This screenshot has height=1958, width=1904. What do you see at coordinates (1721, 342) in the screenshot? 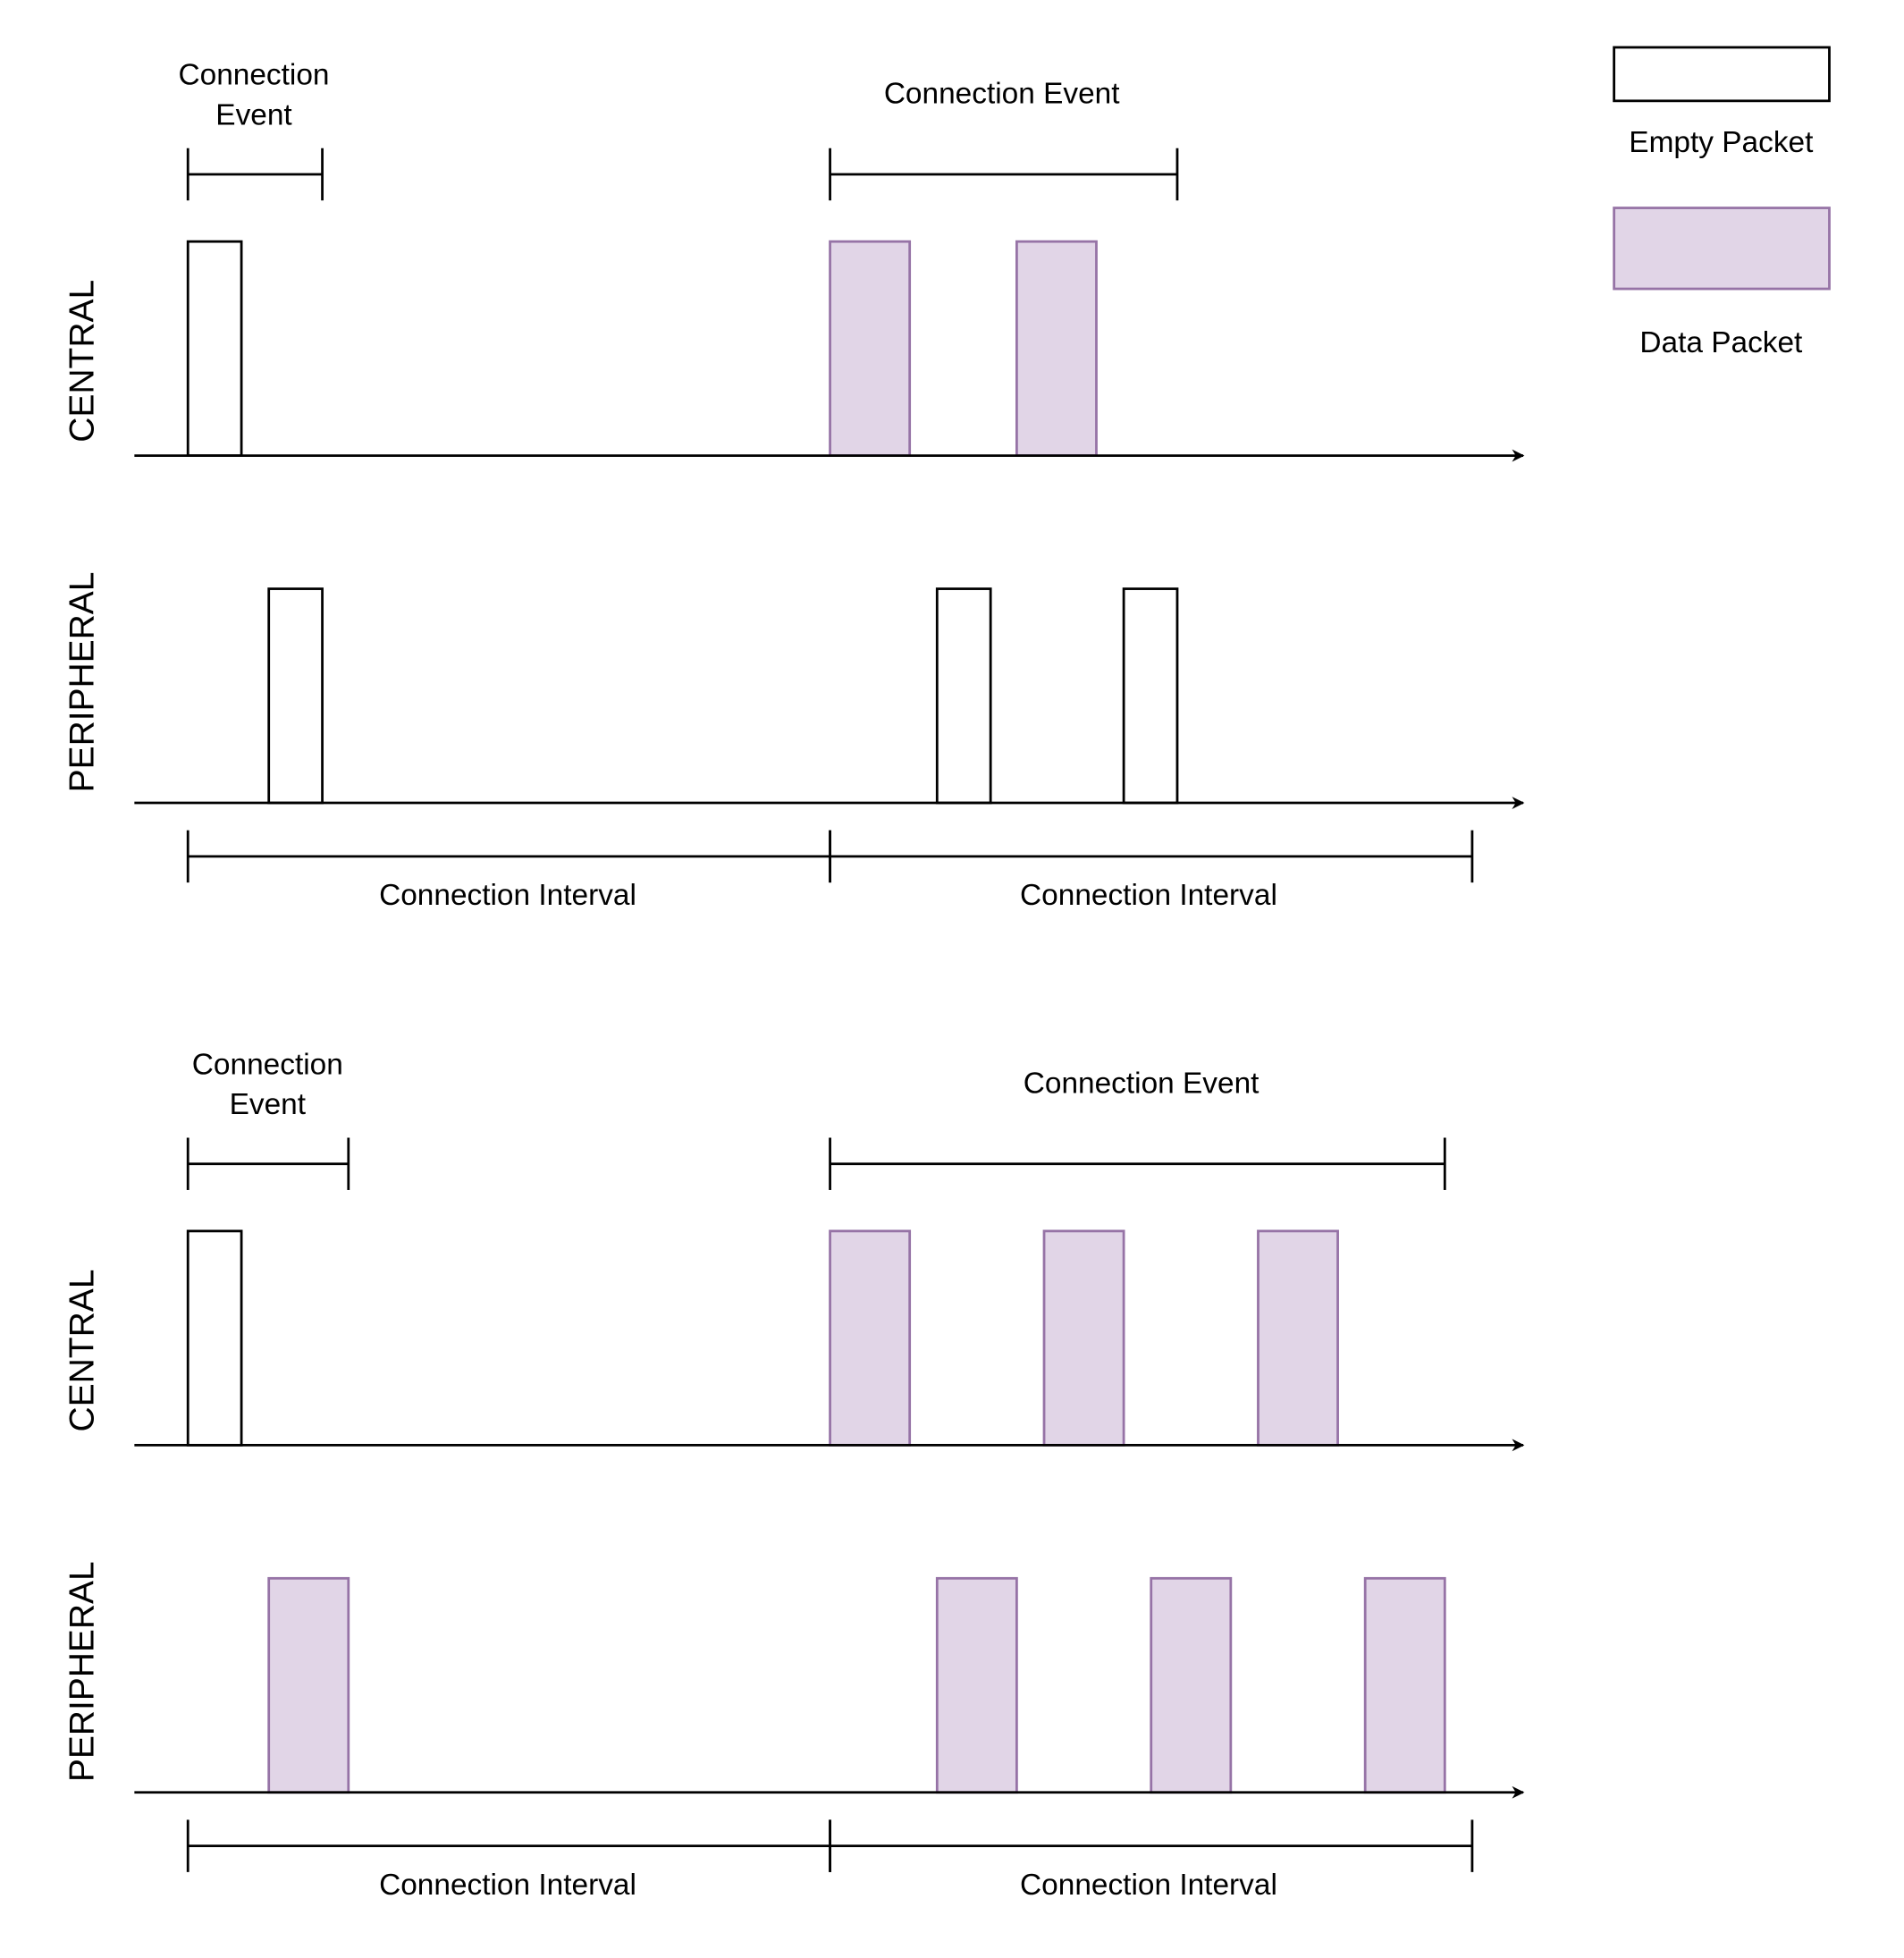
I see `legend-data-label: Data Packet` at bounding box center [1721, 342].